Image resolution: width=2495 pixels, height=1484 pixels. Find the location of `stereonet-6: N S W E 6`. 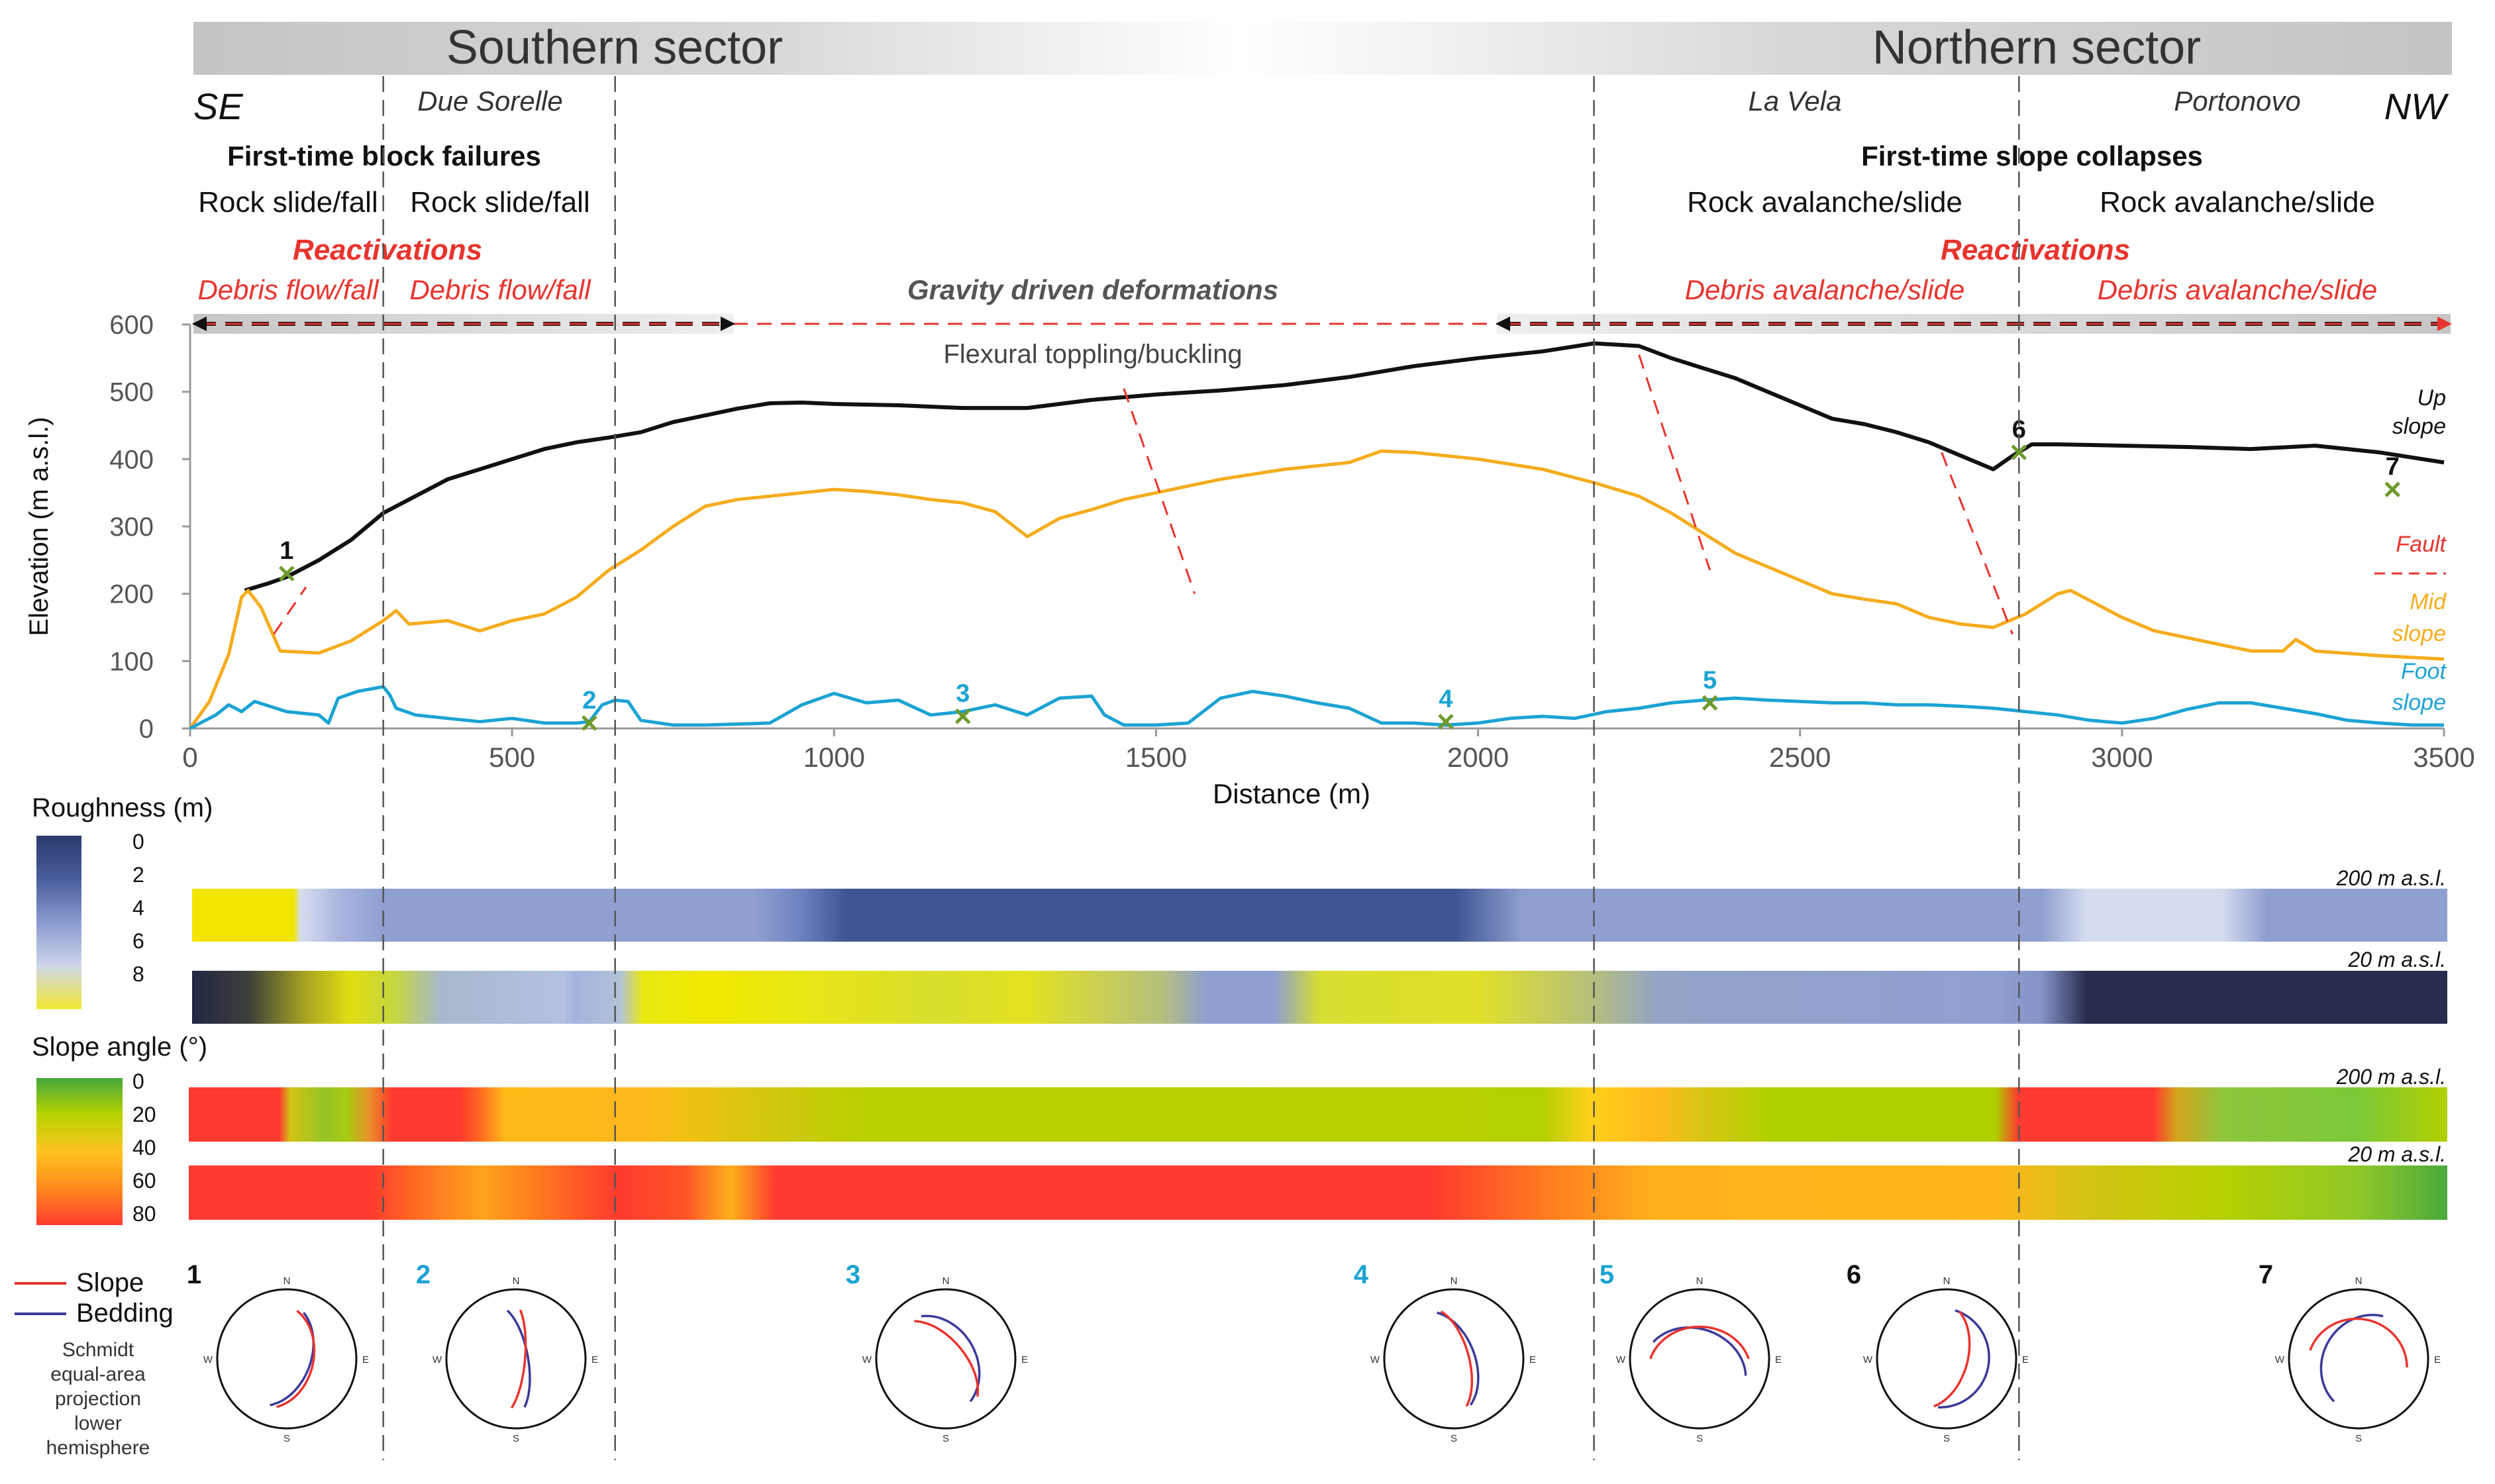

stereonet-6: N S W E 6 is located at coordinates (1938, 1352).